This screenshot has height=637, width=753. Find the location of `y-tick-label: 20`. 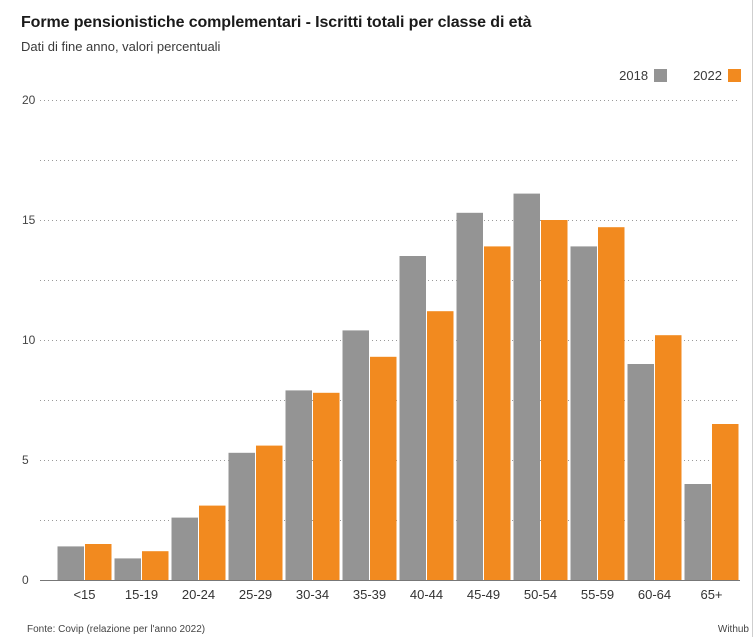

y-tick-label: 20 is located at coordinates (29, 100).